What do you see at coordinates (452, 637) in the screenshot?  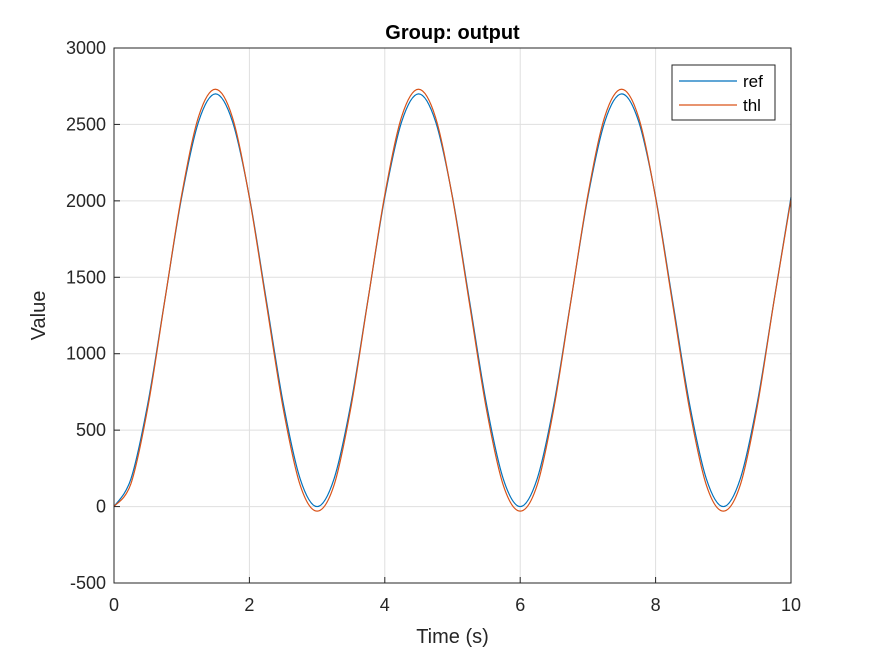 I see `x-axis-label: Time (s)` at bounding box center [452, 637].